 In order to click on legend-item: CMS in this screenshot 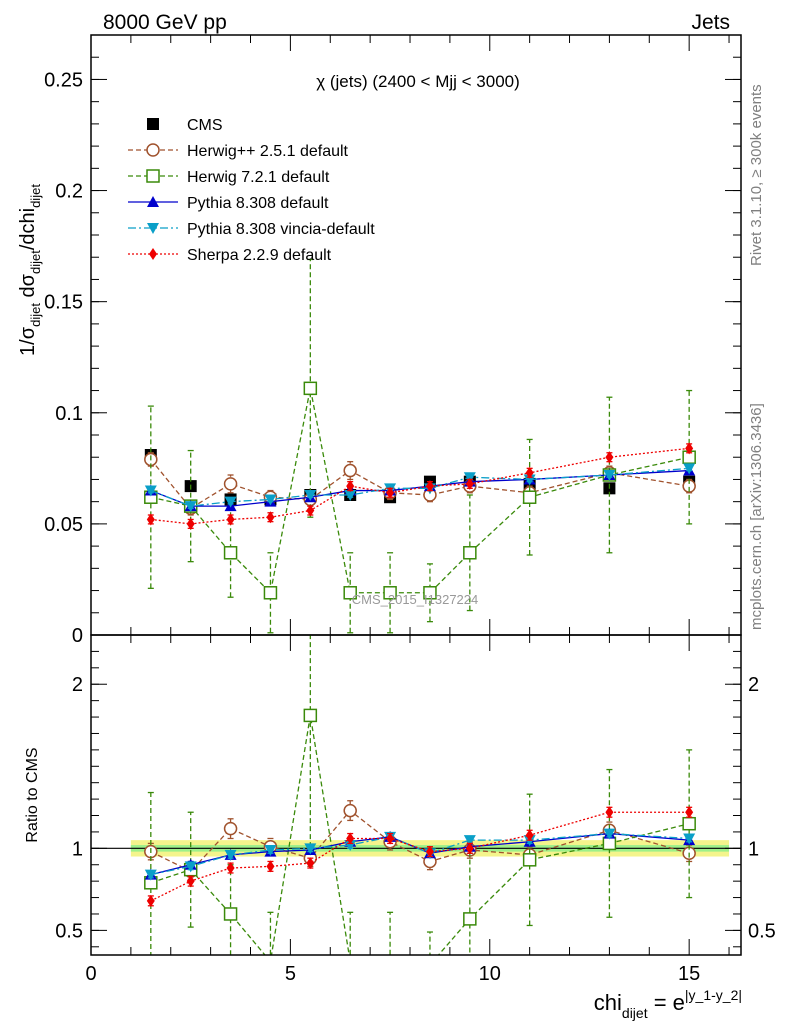, I will do `click(185, 125)`.